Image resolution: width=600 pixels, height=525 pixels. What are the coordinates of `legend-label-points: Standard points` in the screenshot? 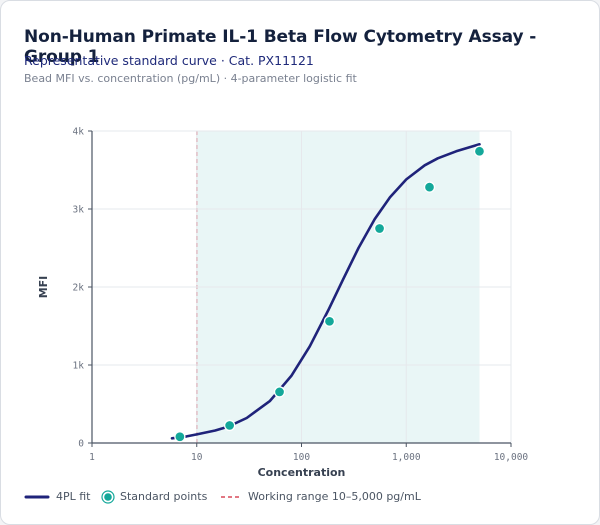 It's located at (164, 496).